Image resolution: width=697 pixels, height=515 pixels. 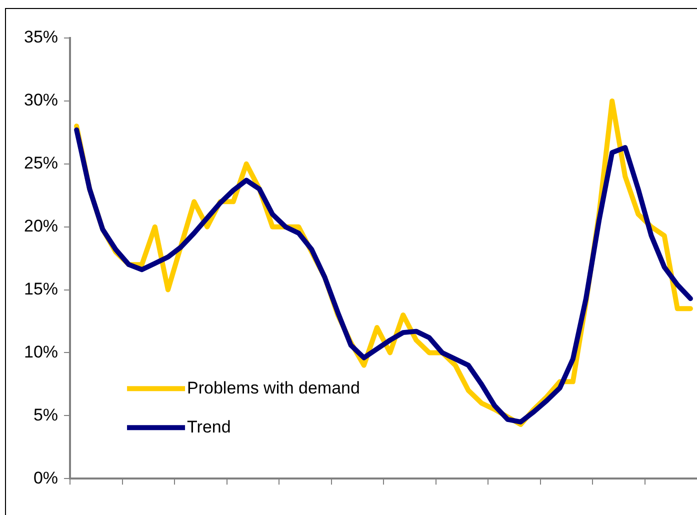 What do you see at coordinates (41, 163) in the screenshot?
I see `y-tick-label: 25%` at bounding box center [41, 163].